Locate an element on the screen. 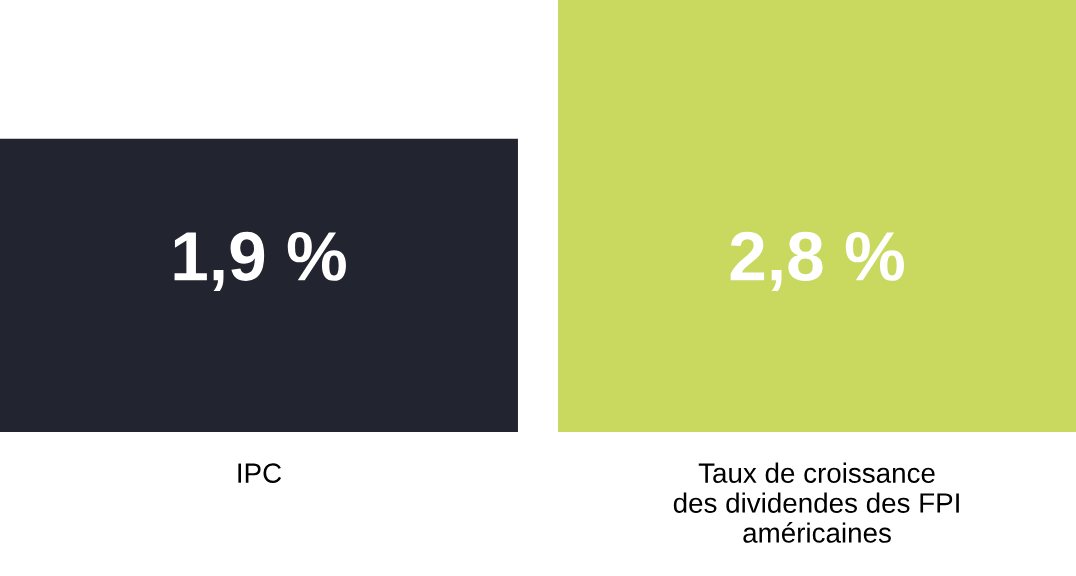 This screenshot has width=1076, height=576. x-tick-label: IPC is located at coordinates (260, 473).